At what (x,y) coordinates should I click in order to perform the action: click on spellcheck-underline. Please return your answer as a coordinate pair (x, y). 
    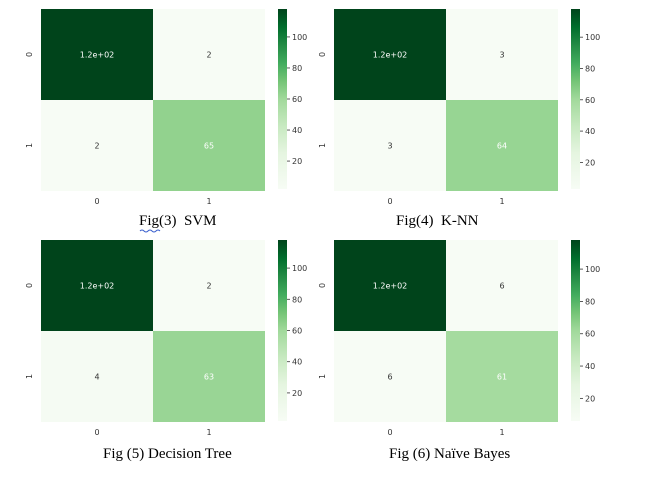
    Looking at the image, I should click on (150, 231).